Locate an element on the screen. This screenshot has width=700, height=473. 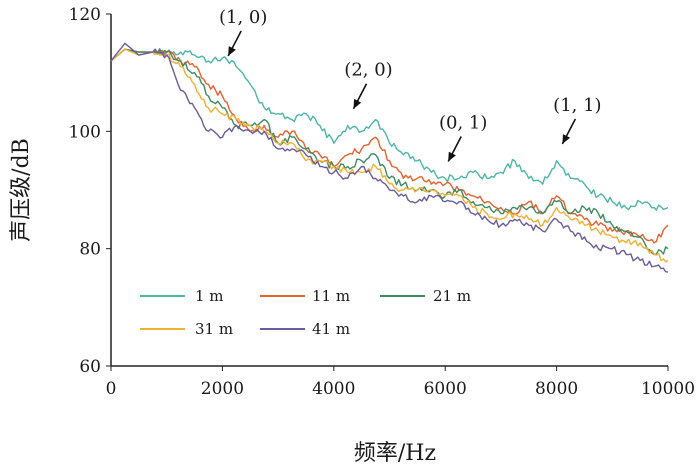
legend-label-11m: 11 m is located at coordinates (331, 296).